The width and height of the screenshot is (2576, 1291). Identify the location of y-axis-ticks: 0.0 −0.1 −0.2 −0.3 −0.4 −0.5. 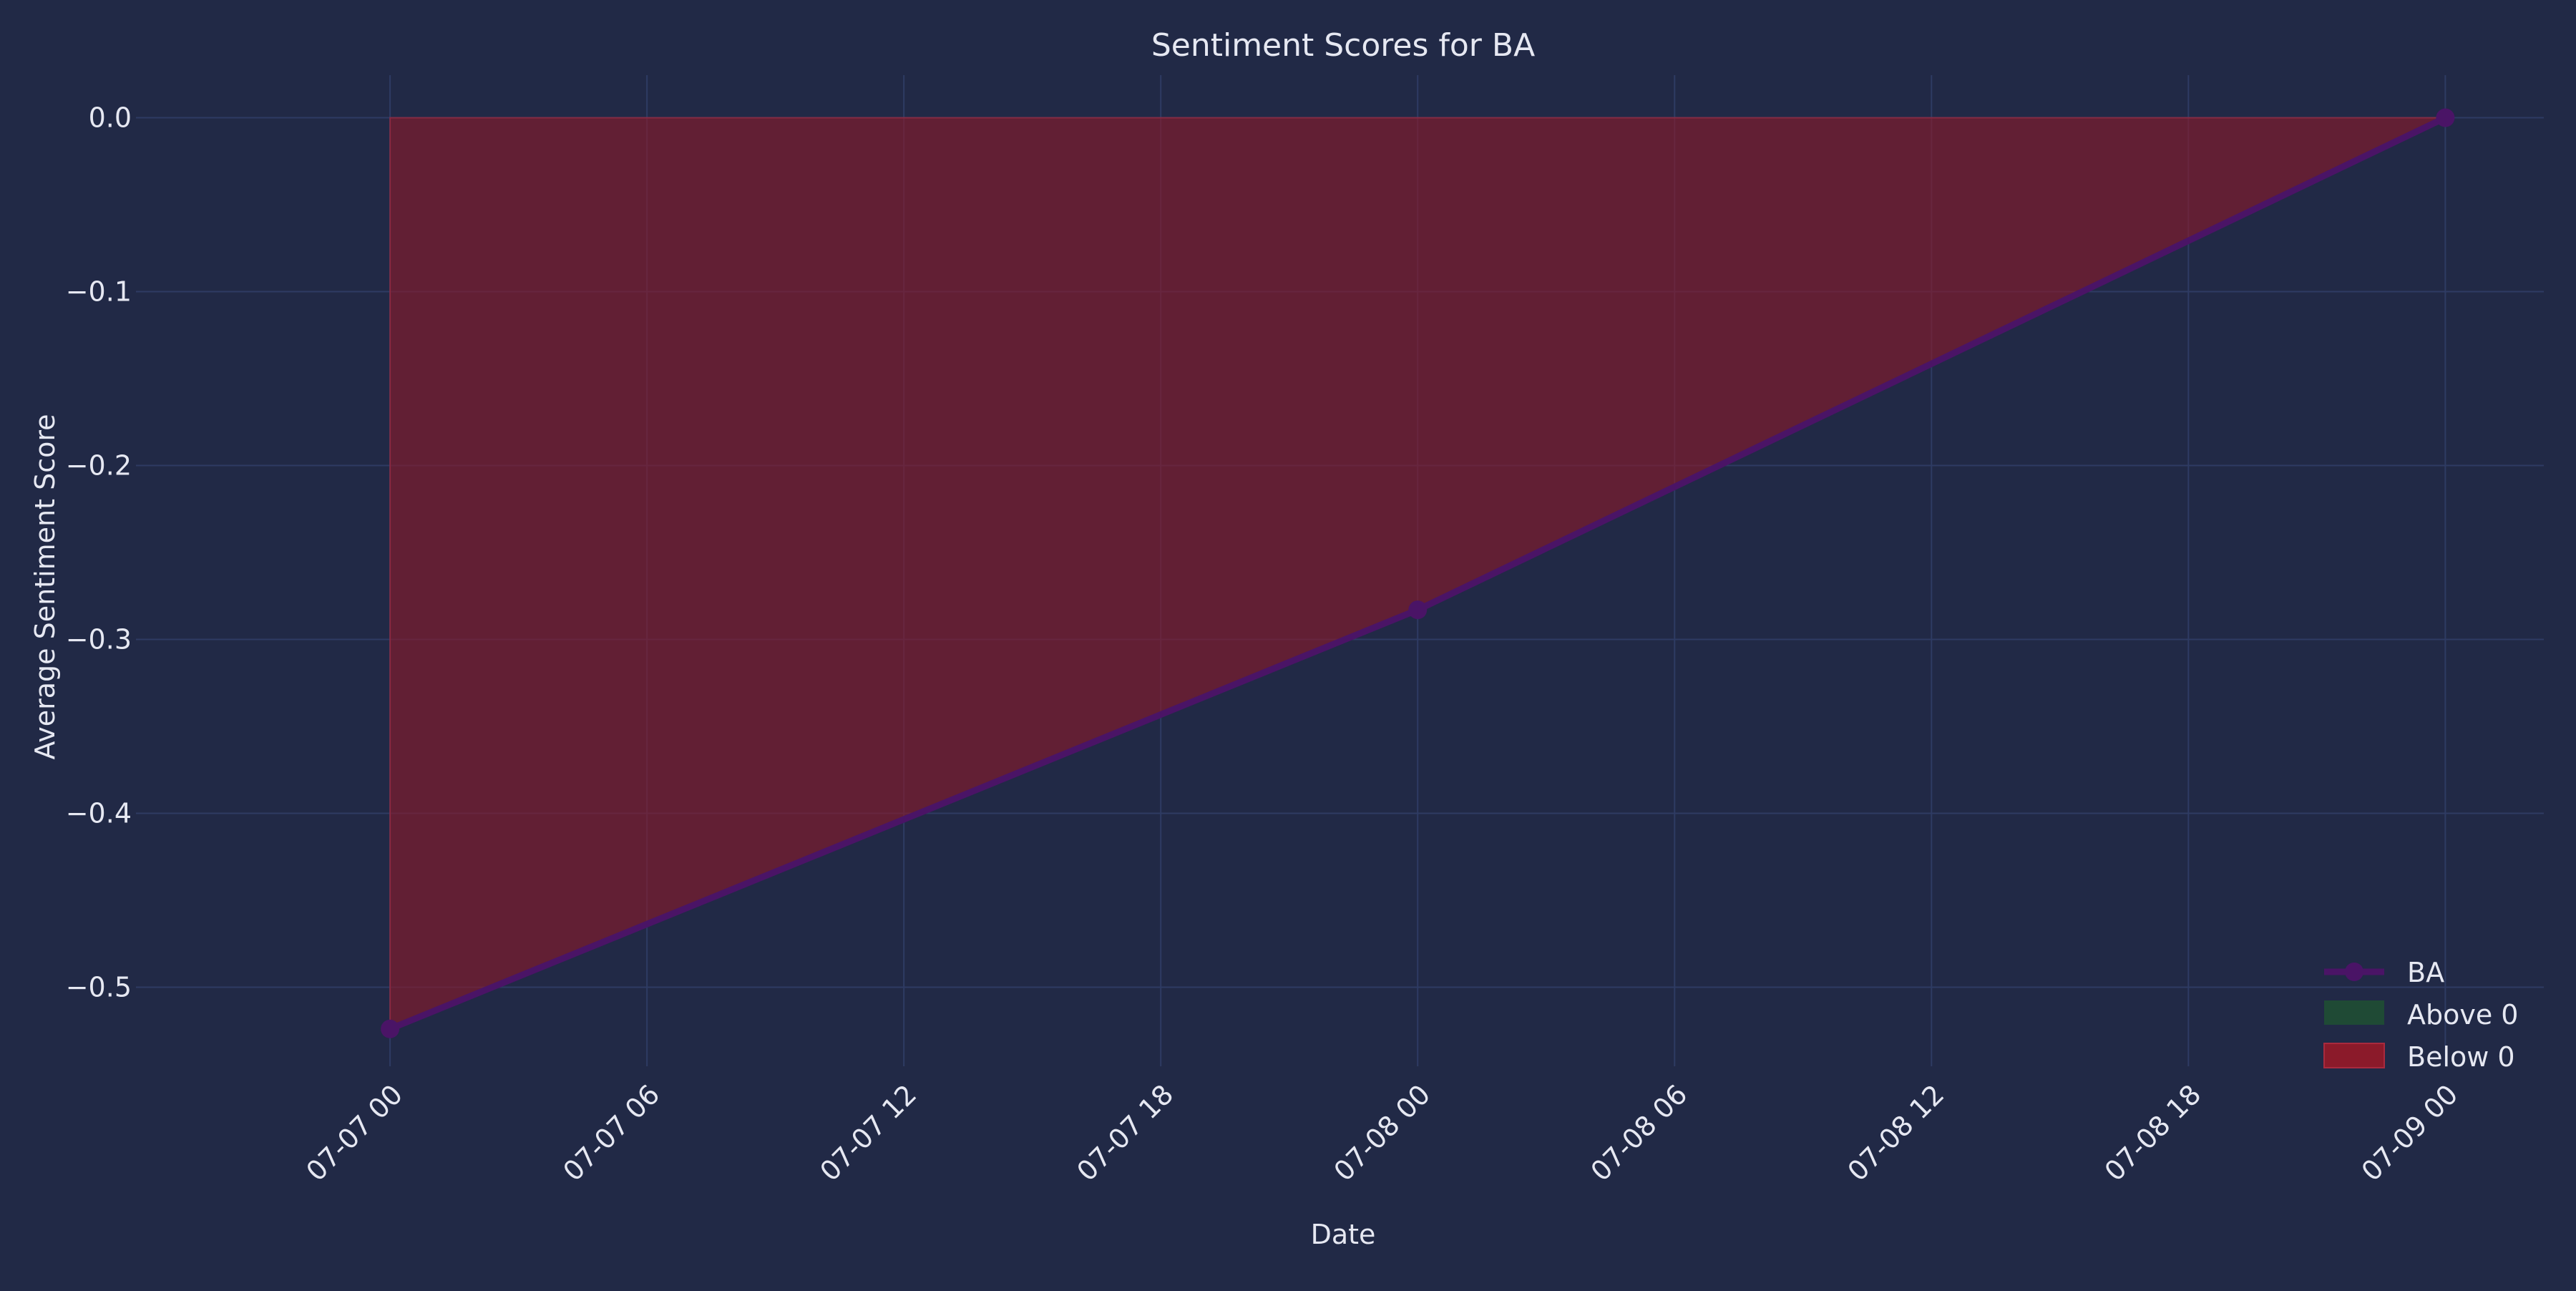
(99, 552).